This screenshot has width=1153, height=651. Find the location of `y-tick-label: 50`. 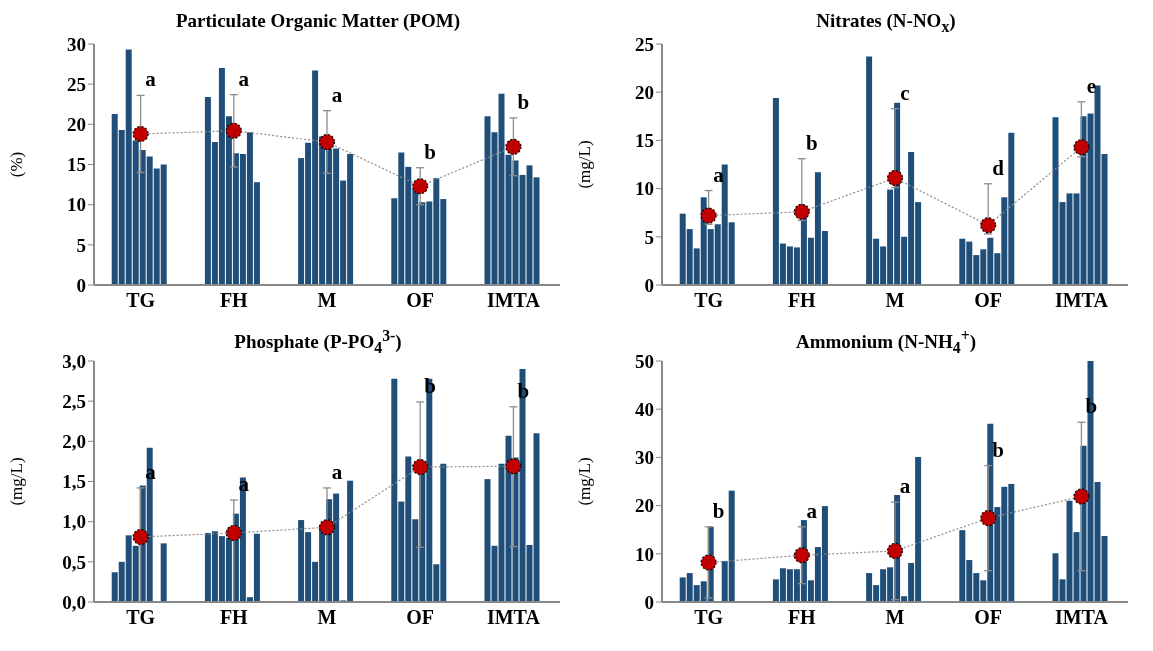

y-tick-label: 50 is located at coordinates (644, 361).